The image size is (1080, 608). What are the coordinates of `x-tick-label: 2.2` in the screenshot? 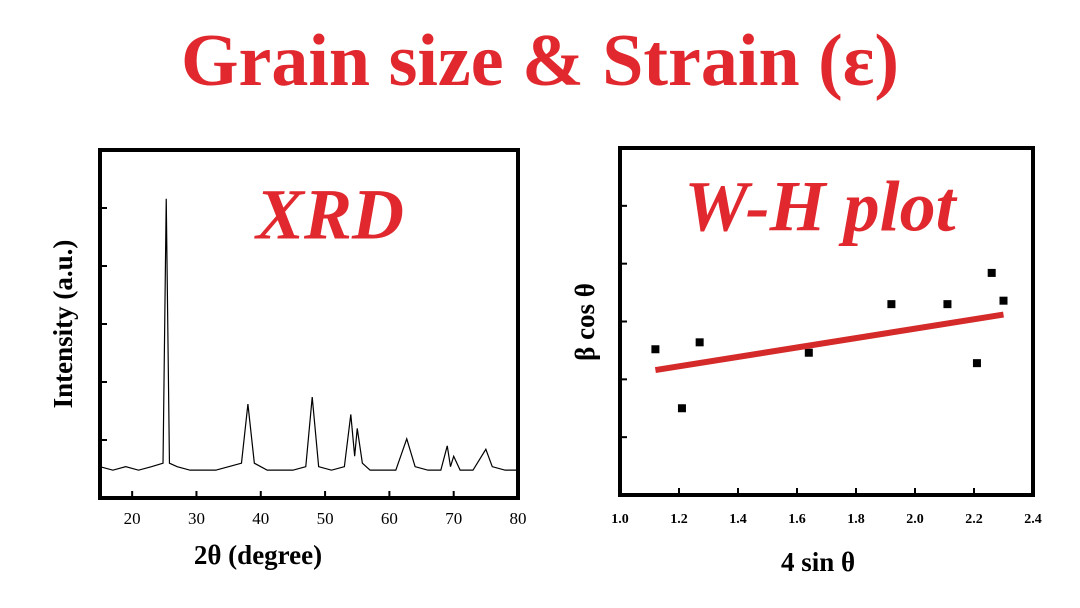 It's located at (974, 519).